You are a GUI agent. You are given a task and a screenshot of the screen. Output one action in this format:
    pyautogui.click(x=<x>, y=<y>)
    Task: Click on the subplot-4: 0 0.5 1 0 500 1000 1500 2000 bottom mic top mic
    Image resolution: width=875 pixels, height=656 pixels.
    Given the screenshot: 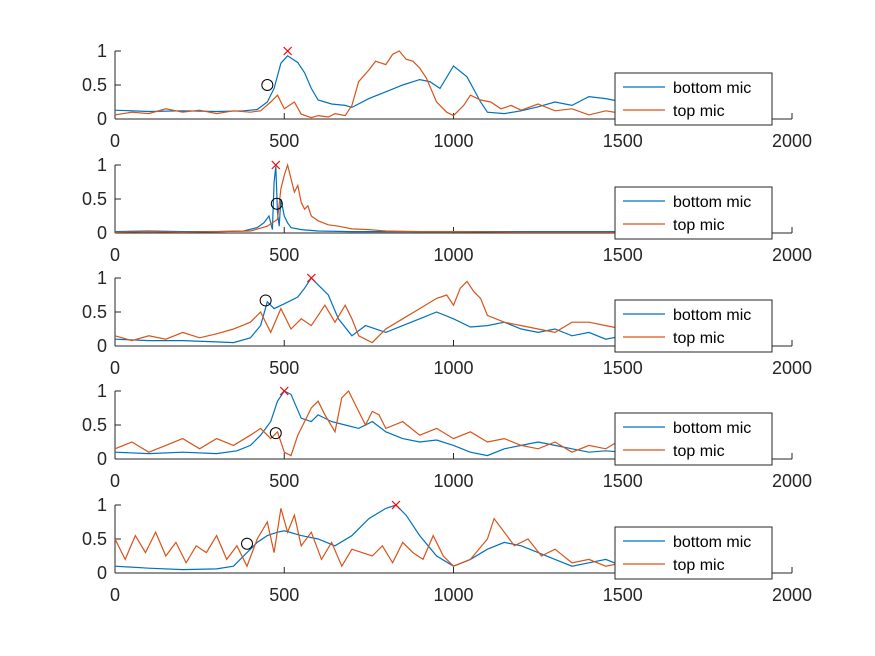 What is the action you would take?
    pyautogui.click(x=447, y=436)
    